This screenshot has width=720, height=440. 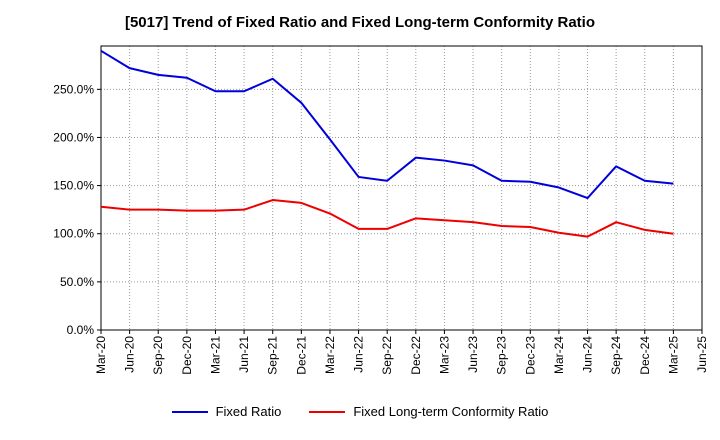 I want to click on y-tick-label: 0.0%, so click(x=81, y=330).